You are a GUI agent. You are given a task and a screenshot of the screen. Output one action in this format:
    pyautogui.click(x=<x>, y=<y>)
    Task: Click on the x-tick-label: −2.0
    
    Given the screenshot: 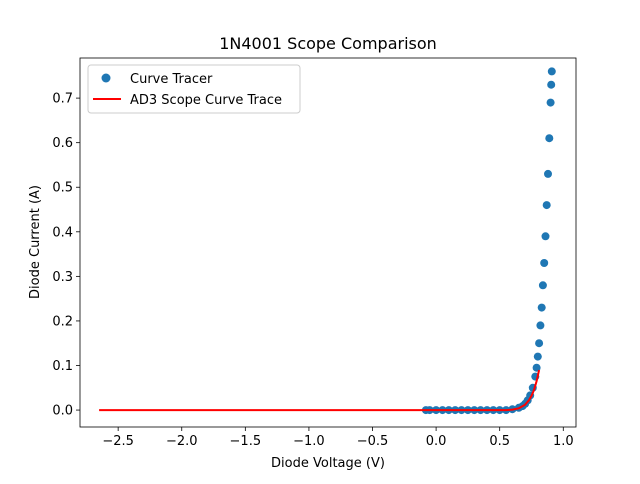 What is the action you would take?
    pyautogui.click(x=182, y=441)
    